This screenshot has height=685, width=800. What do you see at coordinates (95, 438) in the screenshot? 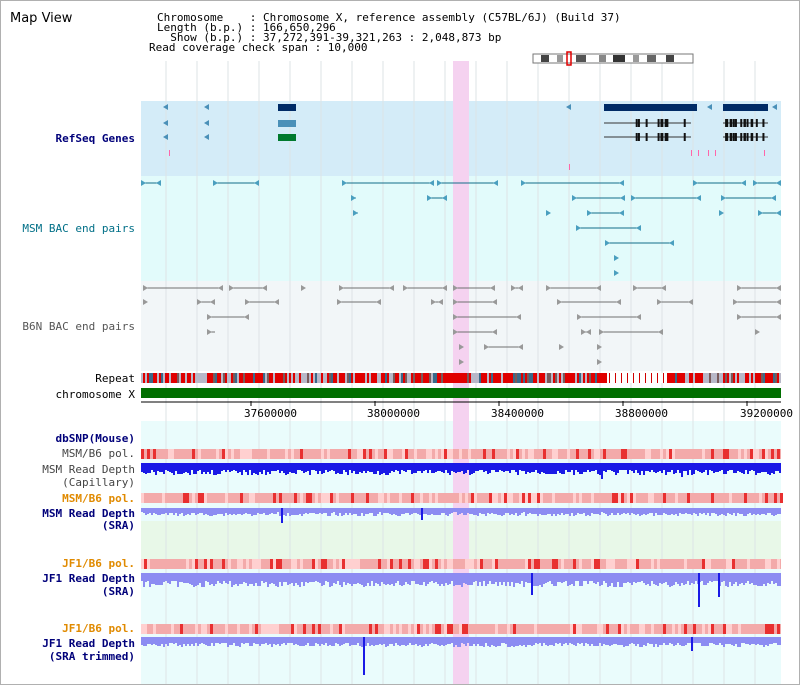
I see `track-label-dbsnp: dbSNP(Mouse)` at bounding box center [95, 438].